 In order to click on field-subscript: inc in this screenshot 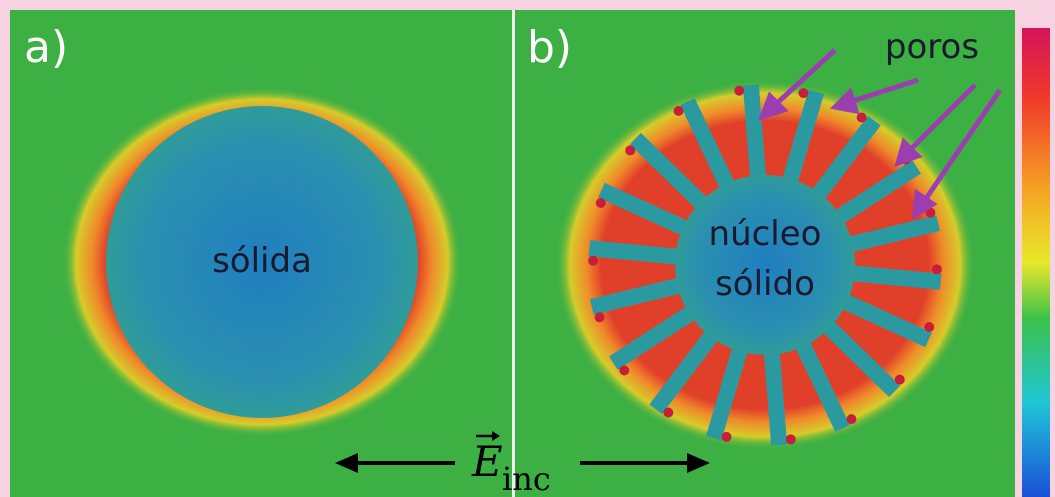, I will do `click(526, 478)`.